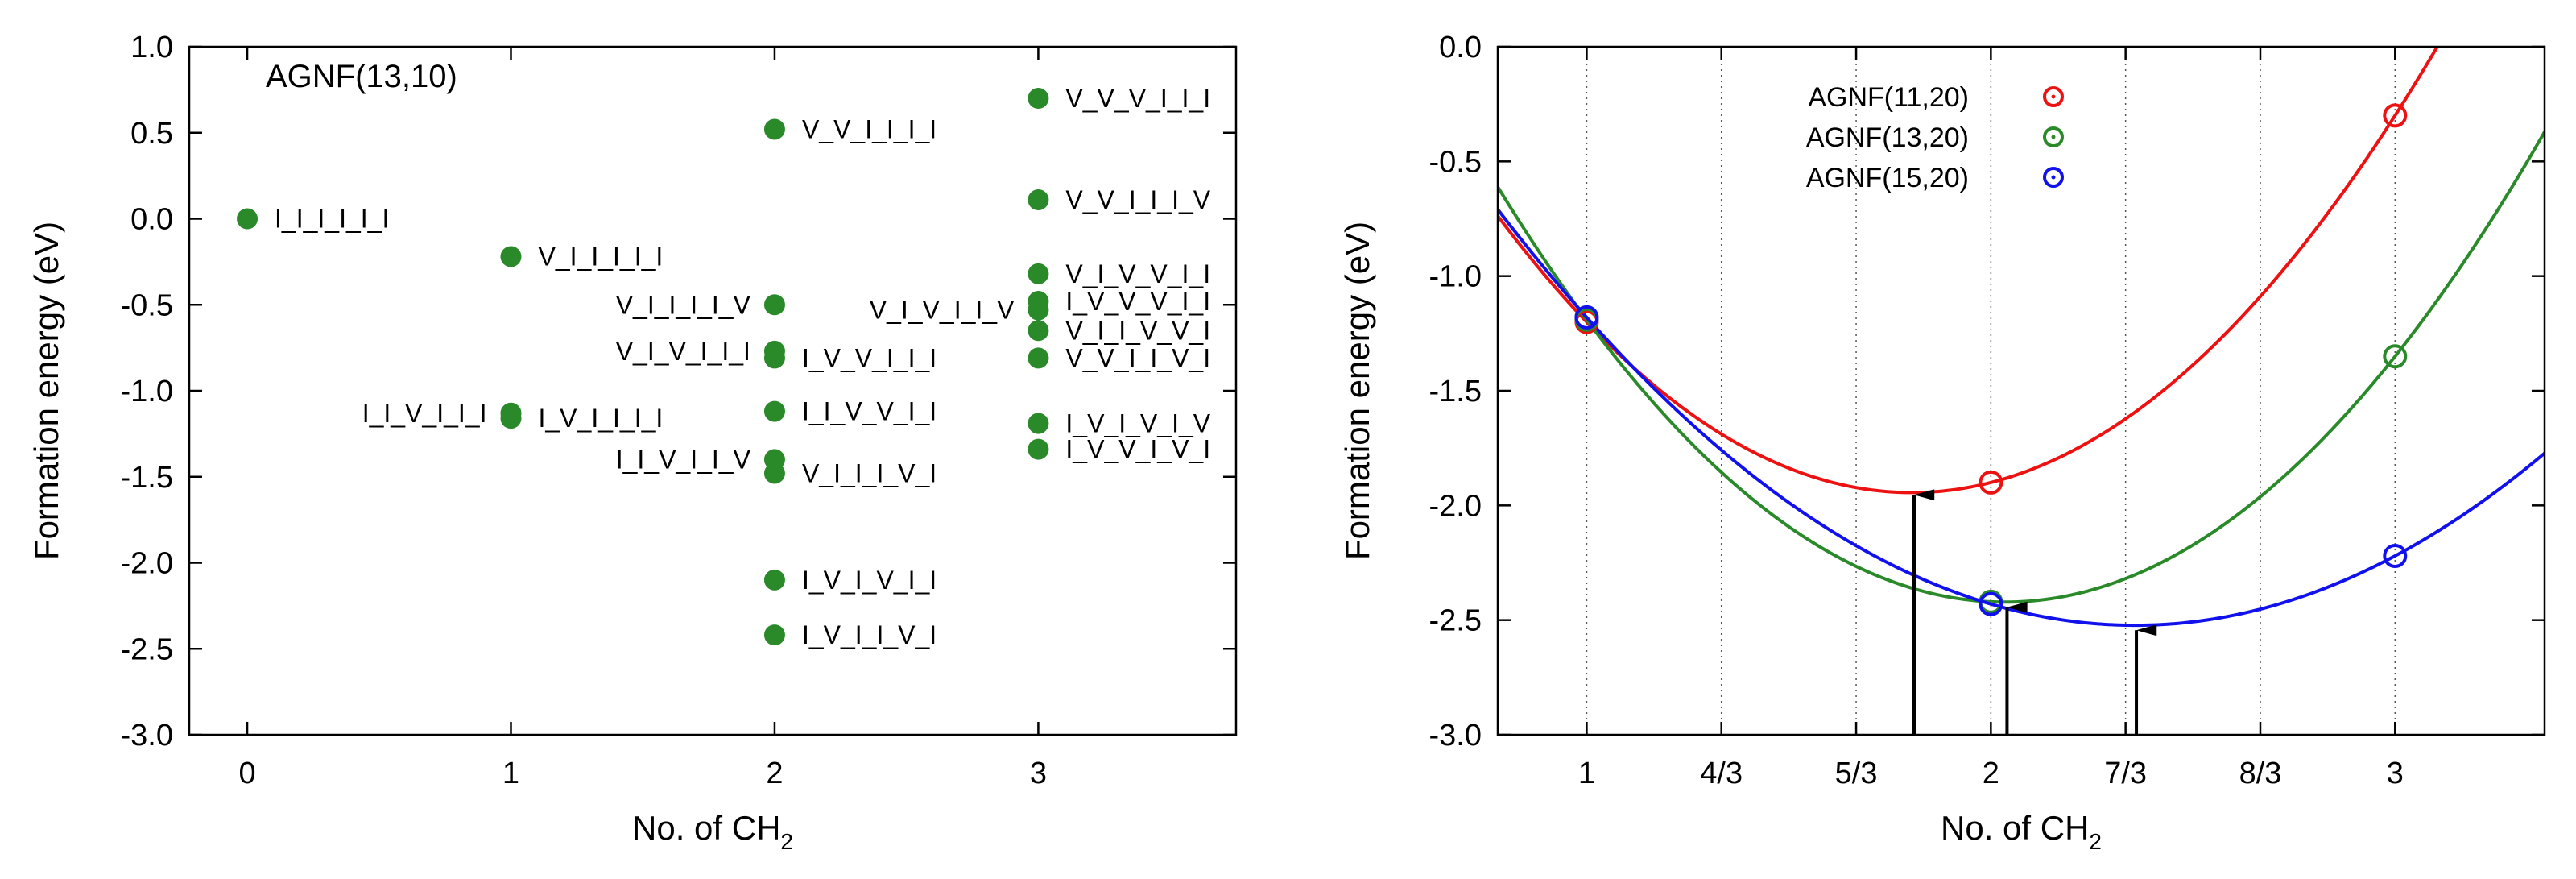 This screenshot has width=2576, height=879. Describe the element at coordinates (1456, 392) in the screenshot. I see `right-y-tick-label: -1.5` at that location.